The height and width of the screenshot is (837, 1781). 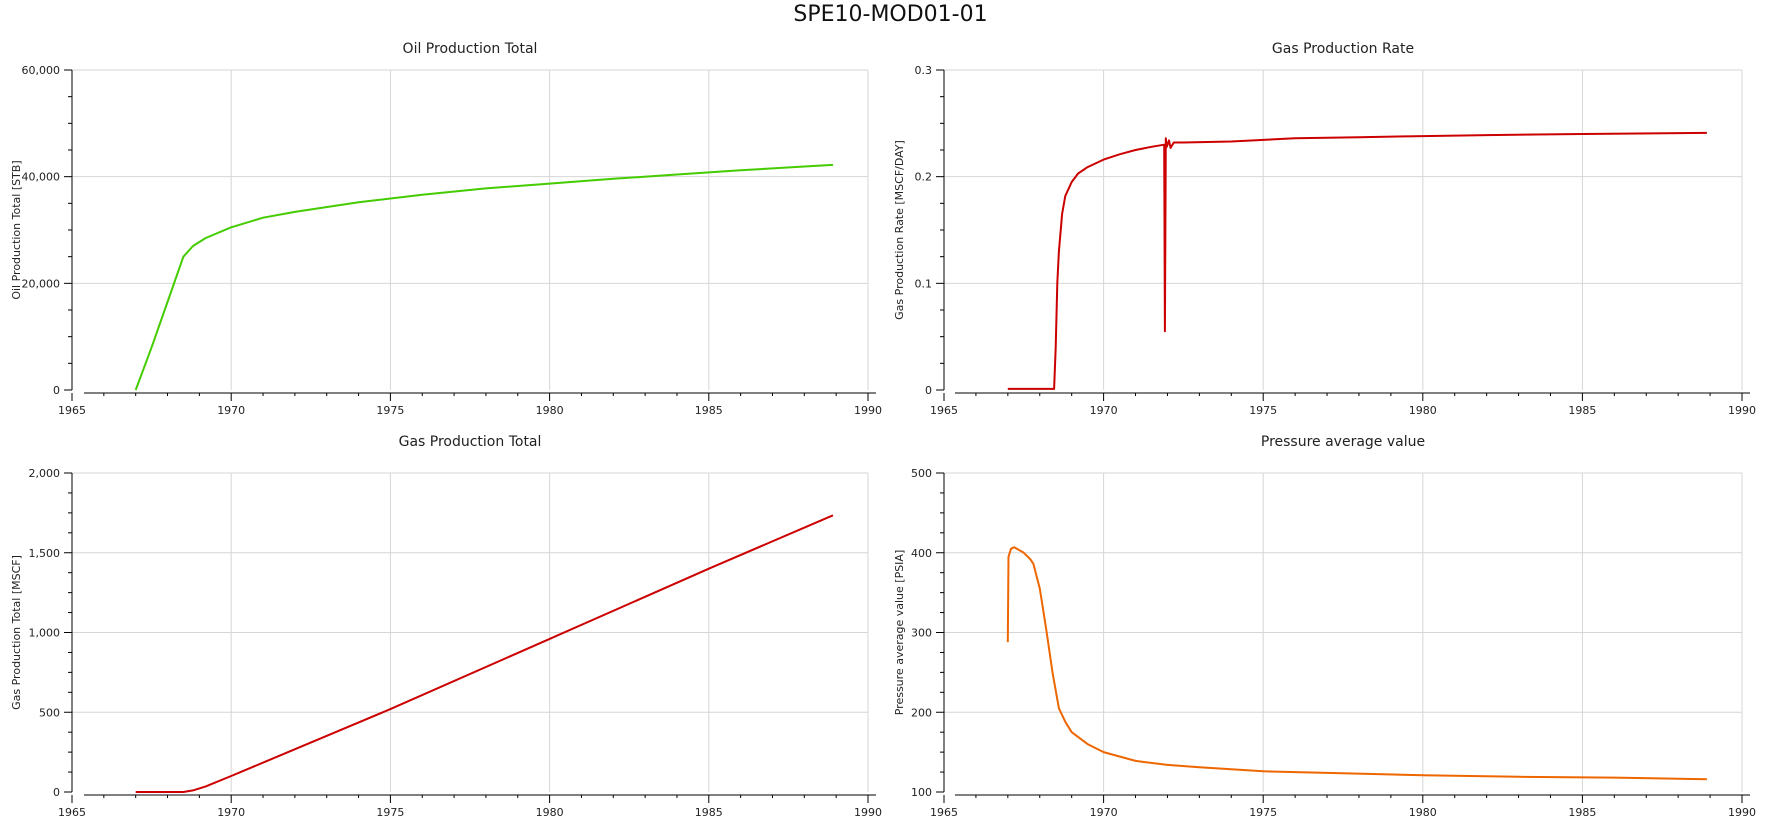 What do you see at coordinates (16, 229) in the screenshot?
I see `y-axis-label: Oil Production Total [STB]` at bounding box center [16, 229].